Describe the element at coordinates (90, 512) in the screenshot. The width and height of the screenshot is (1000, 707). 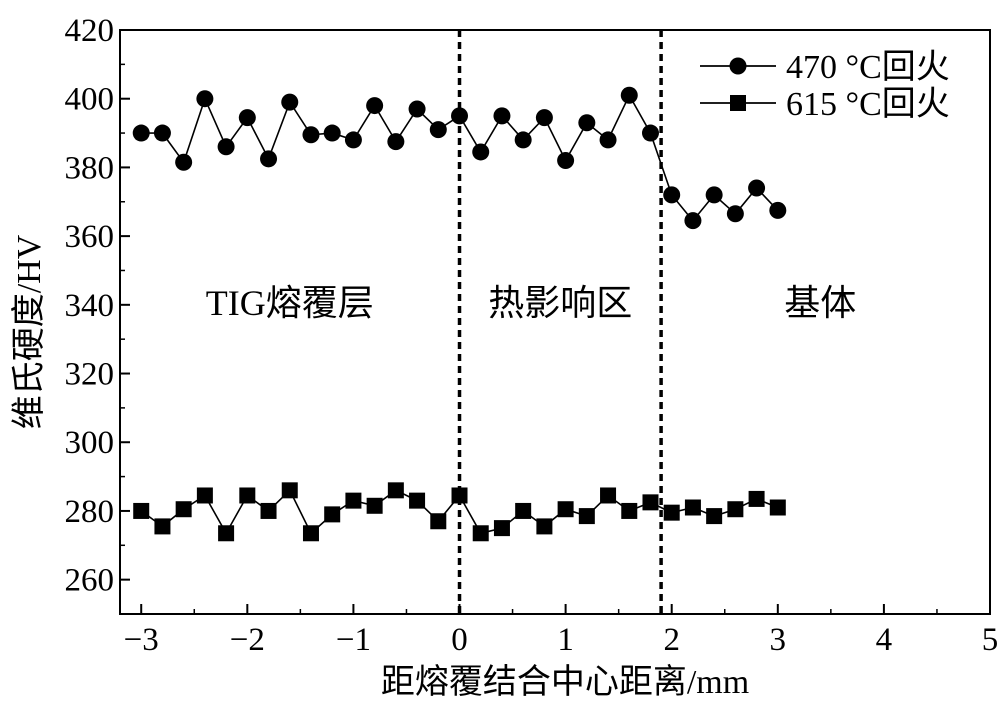
I see `y-tick-label: 280` at that location.